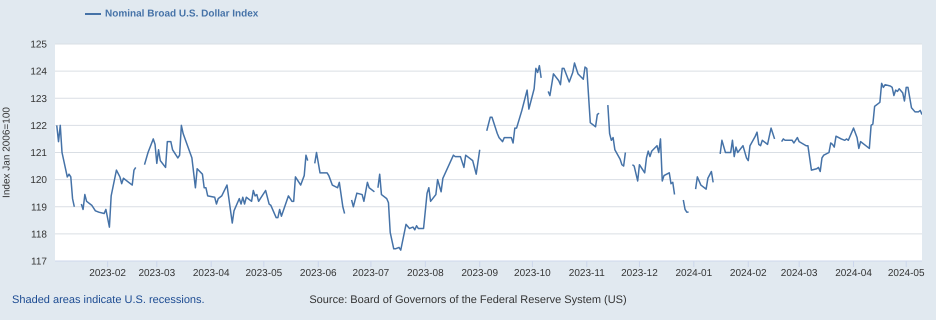  I want to click on x-tick-label: 2024-04, so click(853, 274).